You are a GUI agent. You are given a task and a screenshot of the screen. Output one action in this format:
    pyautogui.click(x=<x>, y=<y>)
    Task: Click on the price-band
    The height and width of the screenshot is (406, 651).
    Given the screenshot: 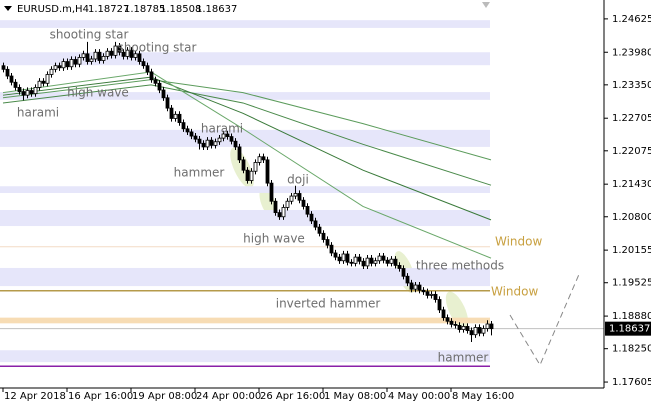 What is the action you would take?
    pyautogui.click(x=245, y=320)
    